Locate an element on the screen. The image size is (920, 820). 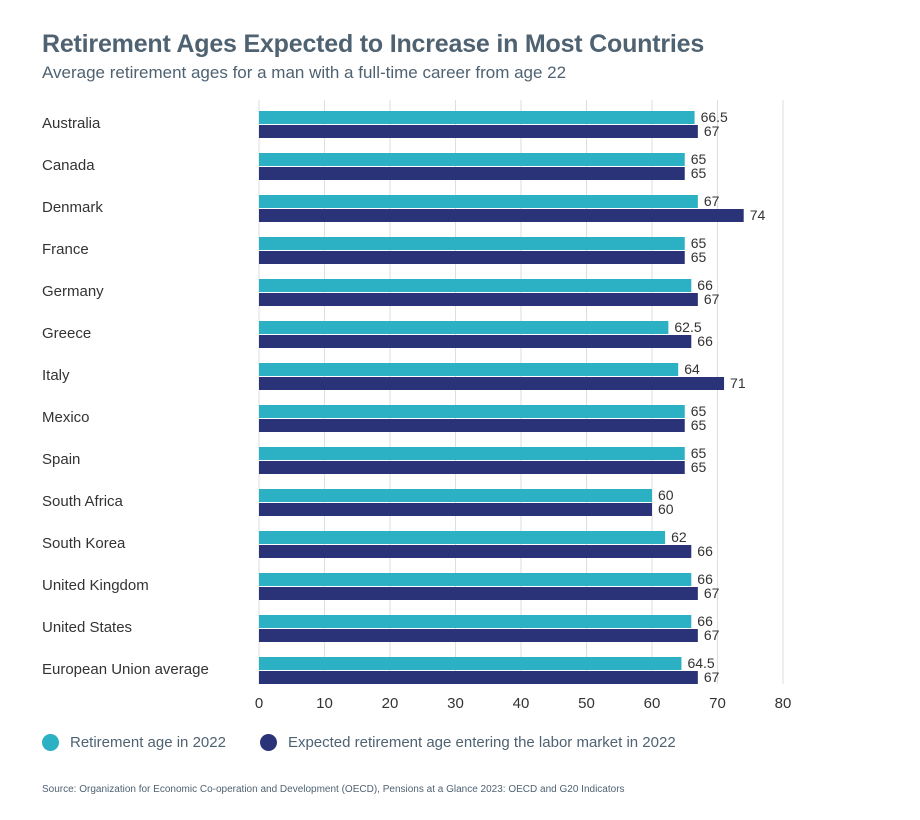
x-tick-label-70: 70 is located at coordinates (717, 703).